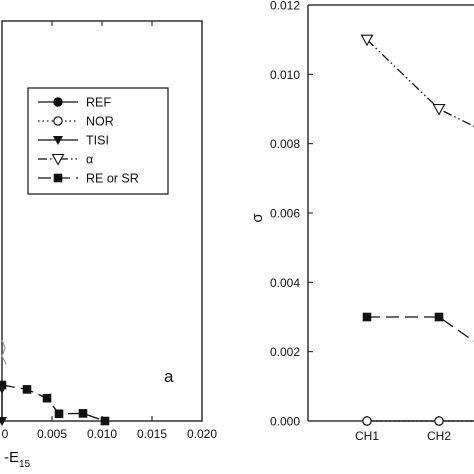 The image size is (474, 474). I want to click on x-tick-label-a: 0.015, so click(152, 434).